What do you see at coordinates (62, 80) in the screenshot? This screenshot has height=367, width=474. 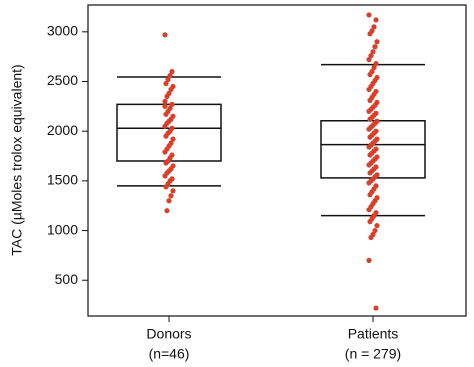 I see `y-tick-label: 2500` at bounding box center [62, 80].